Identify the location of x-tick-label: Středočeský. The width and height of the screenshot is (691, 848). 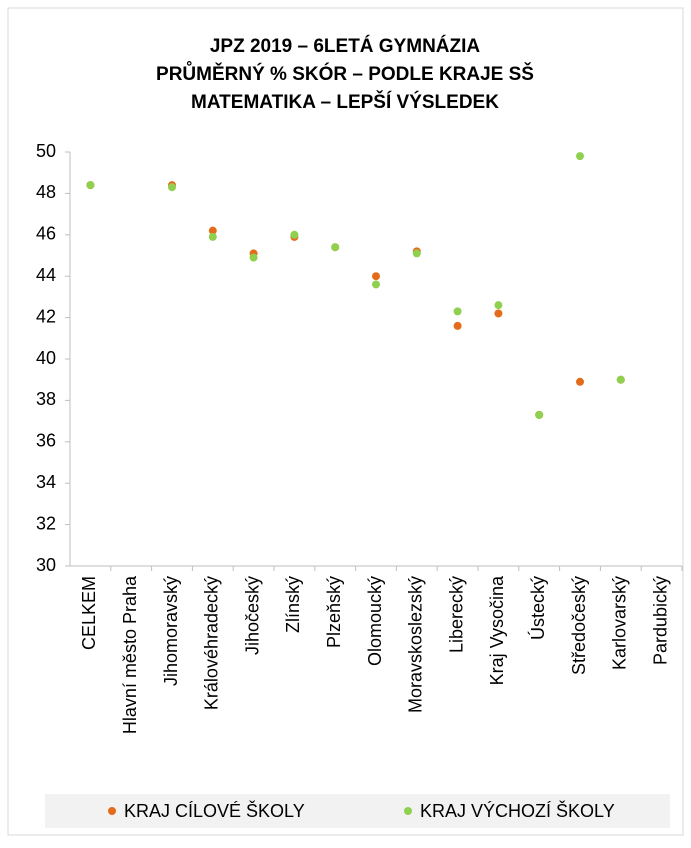
(579, 625).